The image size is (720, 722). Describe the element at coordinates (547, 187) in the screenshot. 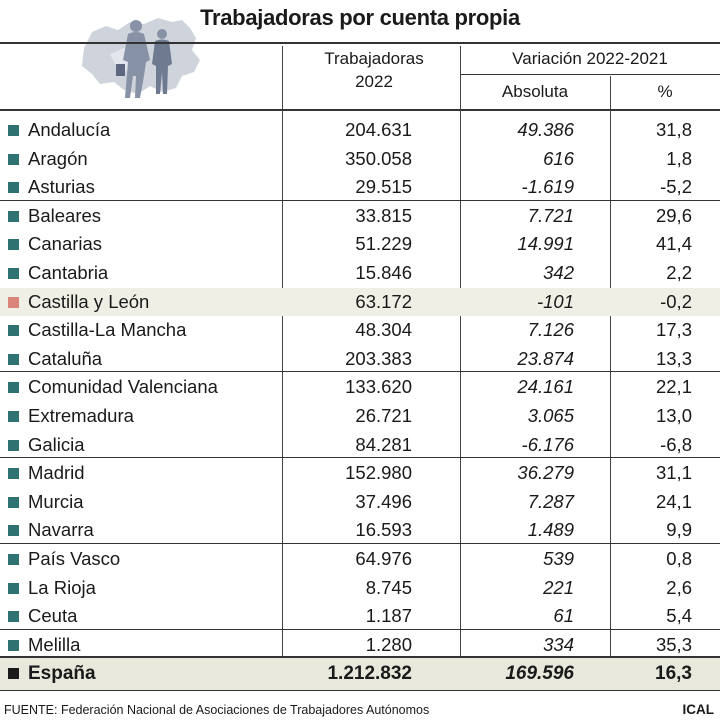

I see `row-absolute: -1.619` at that location.